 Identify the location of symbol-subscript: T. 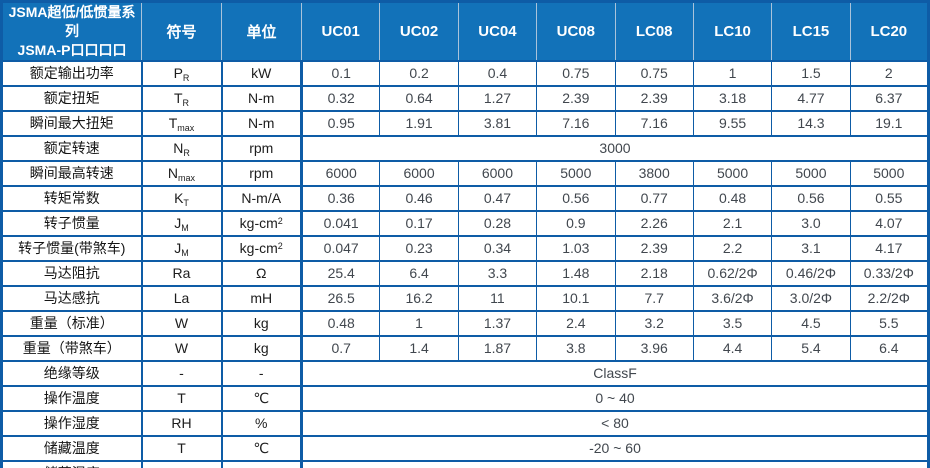
(186, 203).